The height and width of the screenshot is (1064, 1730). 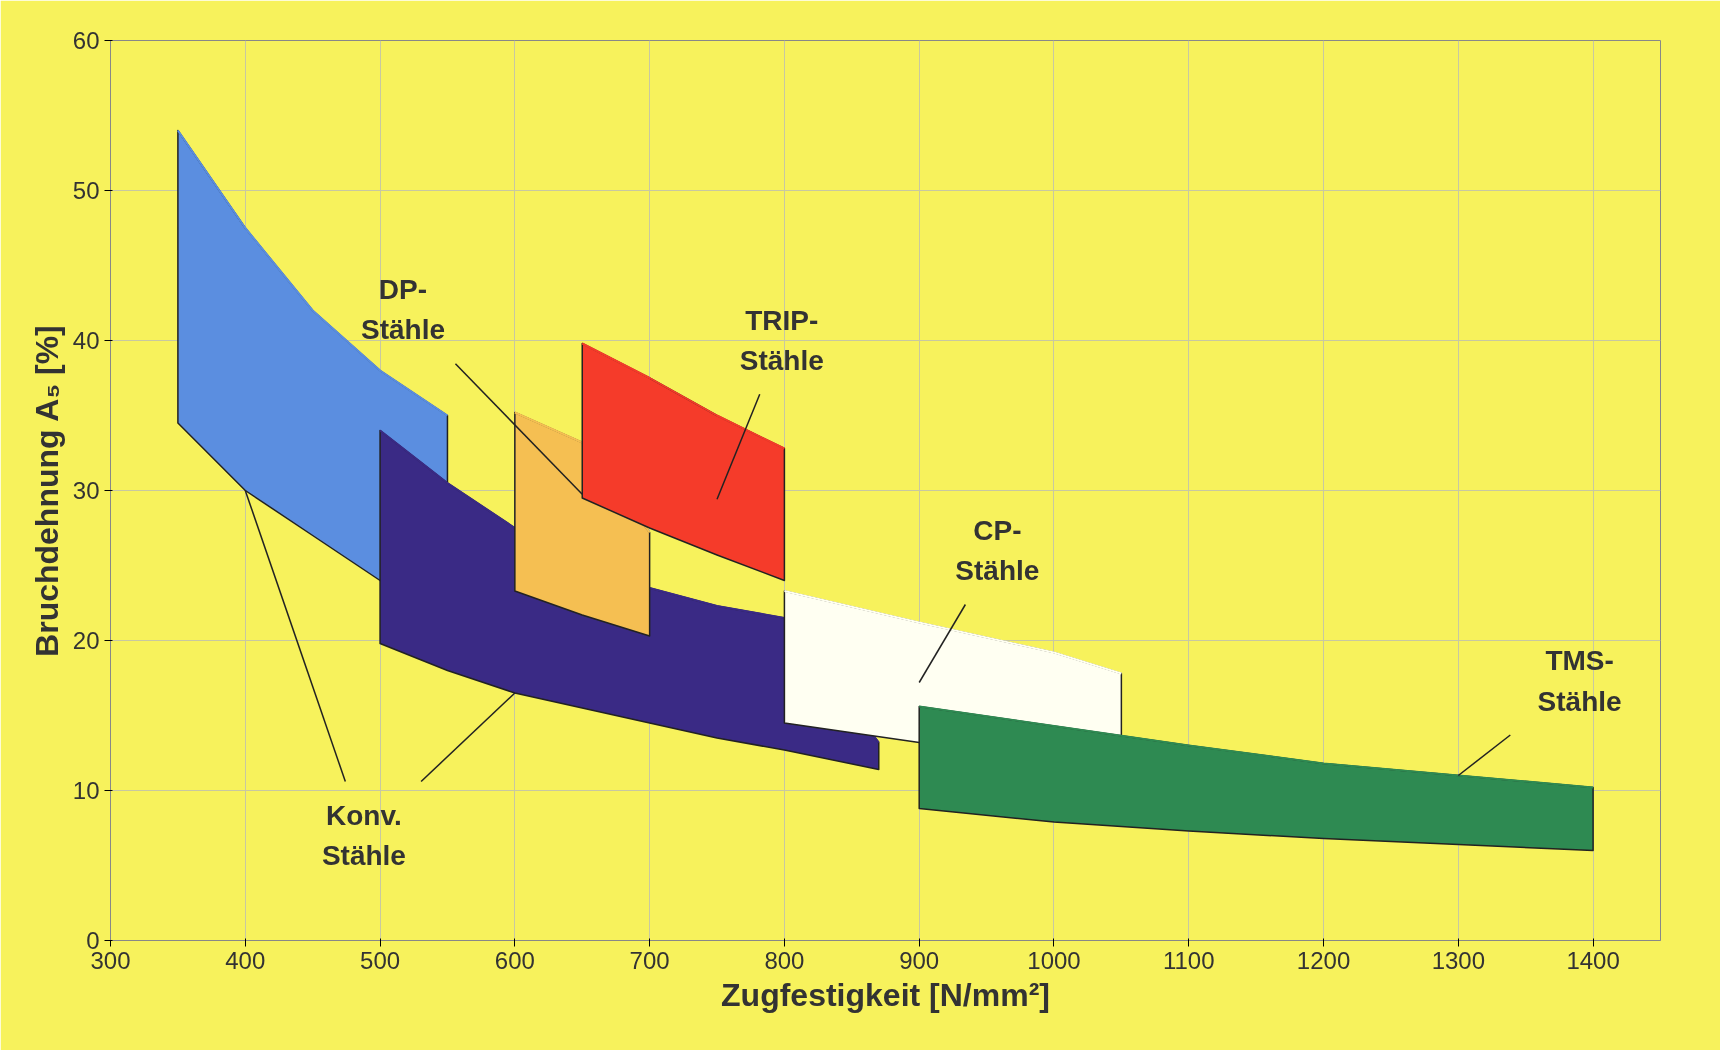 What do you see at coordinates (781, 340) in the screenshot?
I see `series-label: TRIP- Stähle` at bounding box center [781, 340].